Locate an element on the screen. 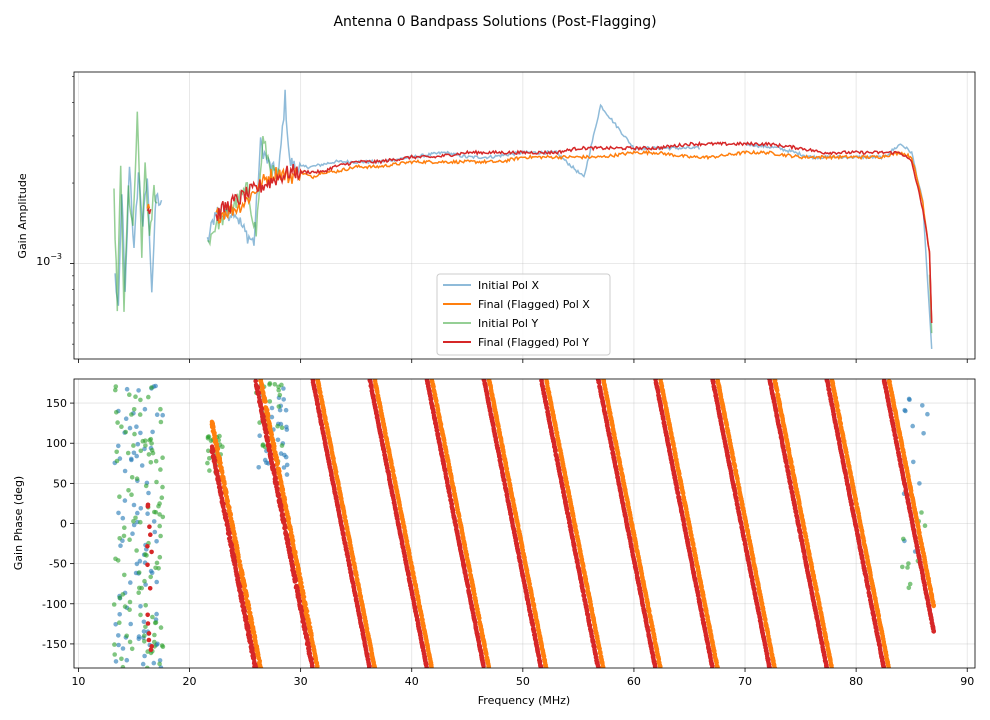  amplitude-ytick-label: 10−3 is located at coordinates (49, 260).